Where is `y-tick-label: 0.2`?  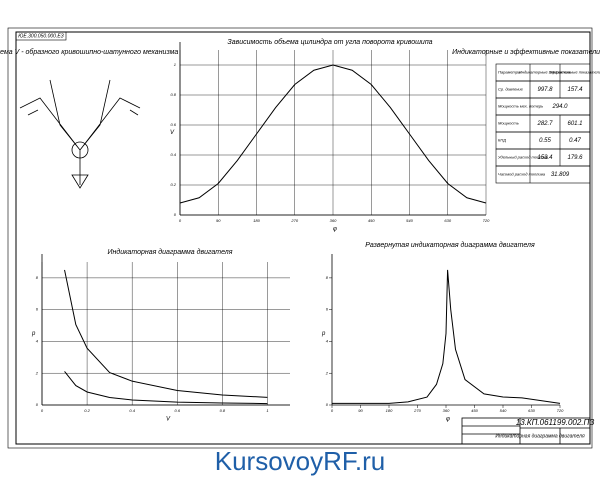 y-tick-label: 0.2 is located at coordinates (173, 184).